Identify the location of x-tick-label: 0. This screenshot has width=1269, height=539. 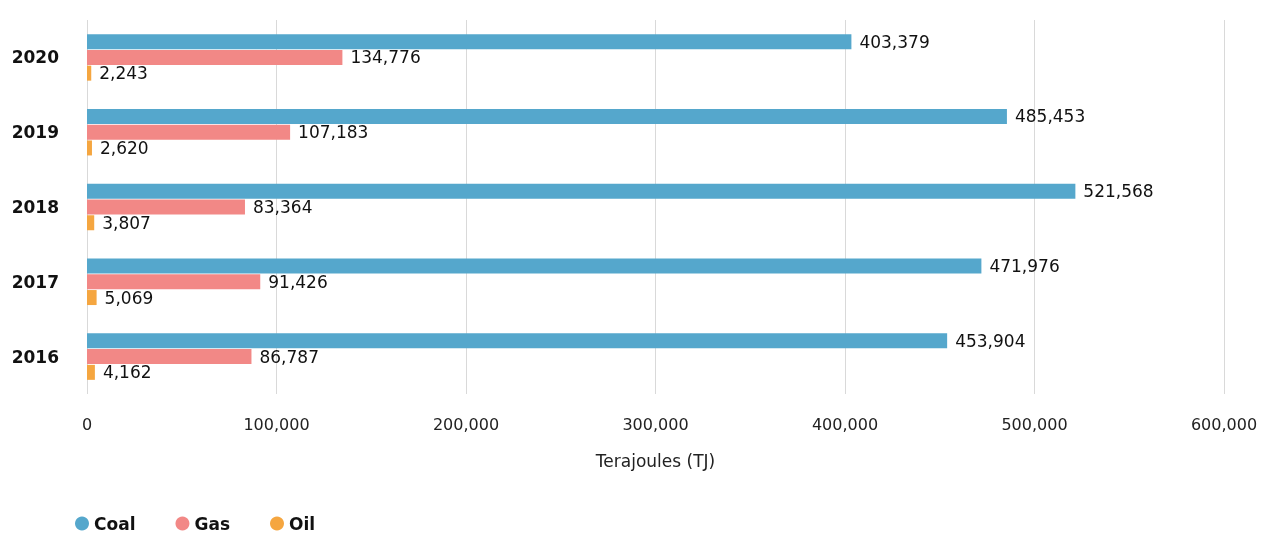
(87, 424).